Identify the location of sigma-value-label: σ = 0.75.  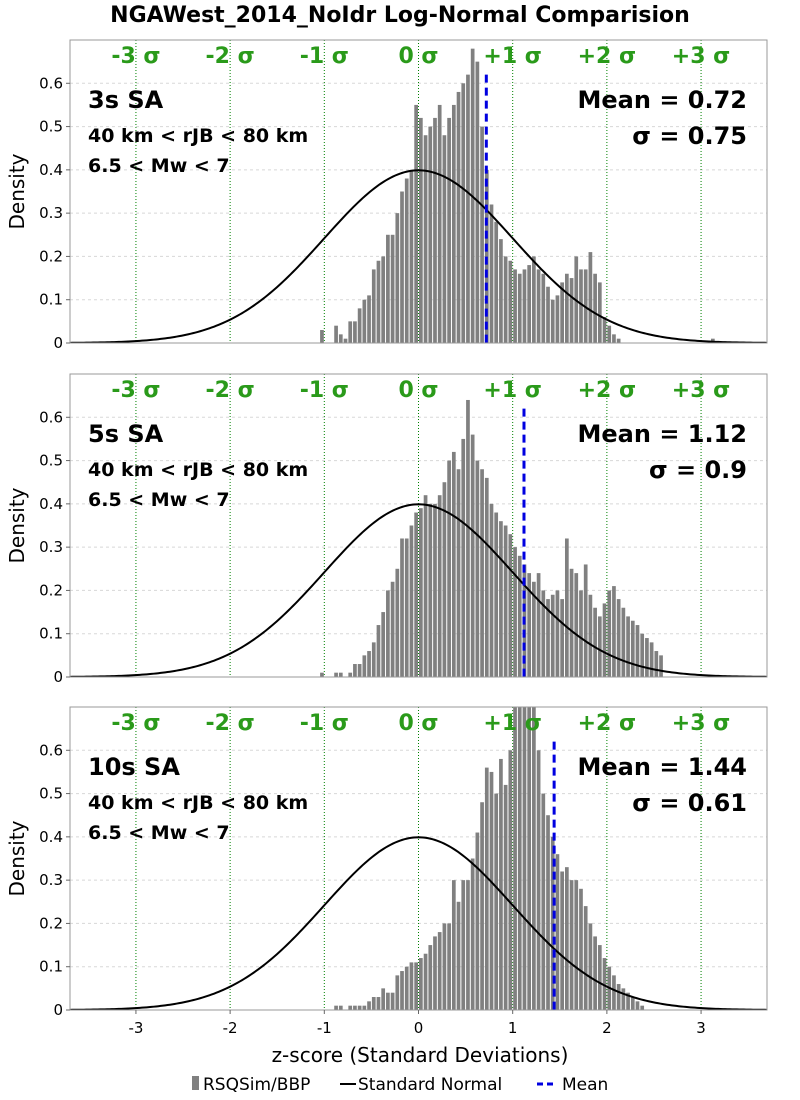
(689, 136).